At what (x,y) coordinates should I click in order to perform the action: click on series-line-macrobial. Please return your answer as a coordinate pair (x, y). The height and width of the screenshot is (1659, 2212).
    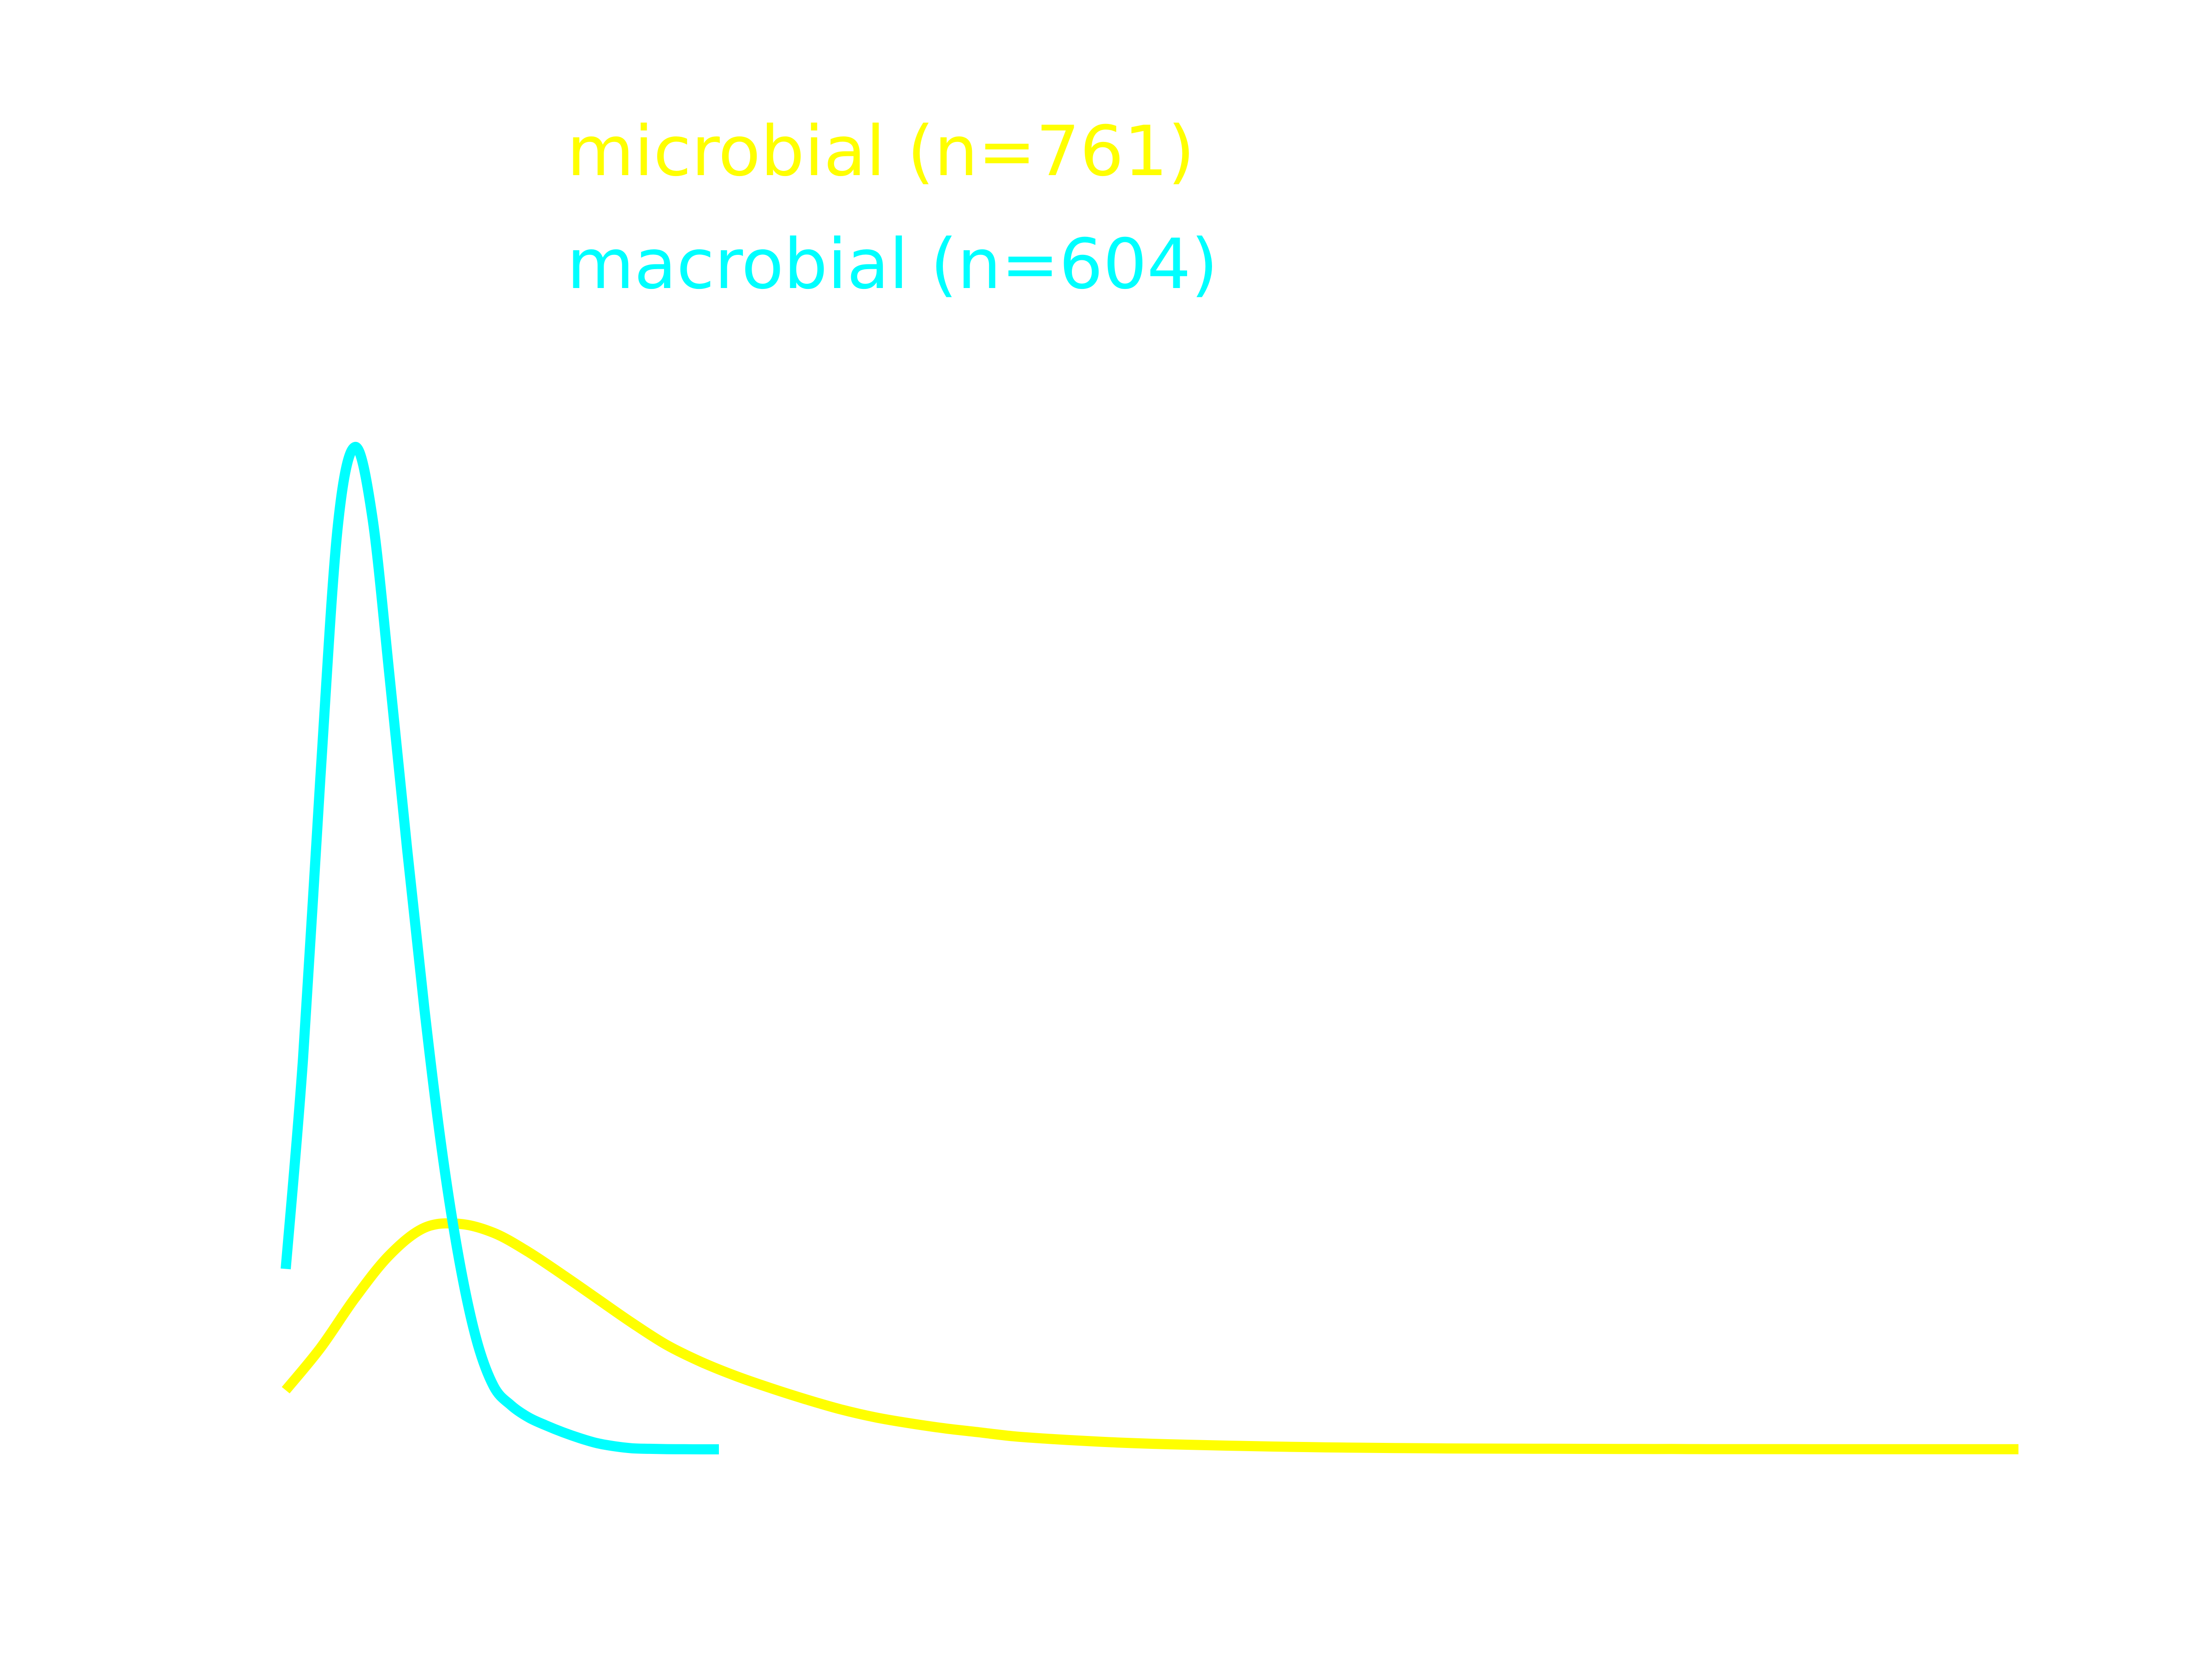
    Looking at the image, I should click on (500, 948).